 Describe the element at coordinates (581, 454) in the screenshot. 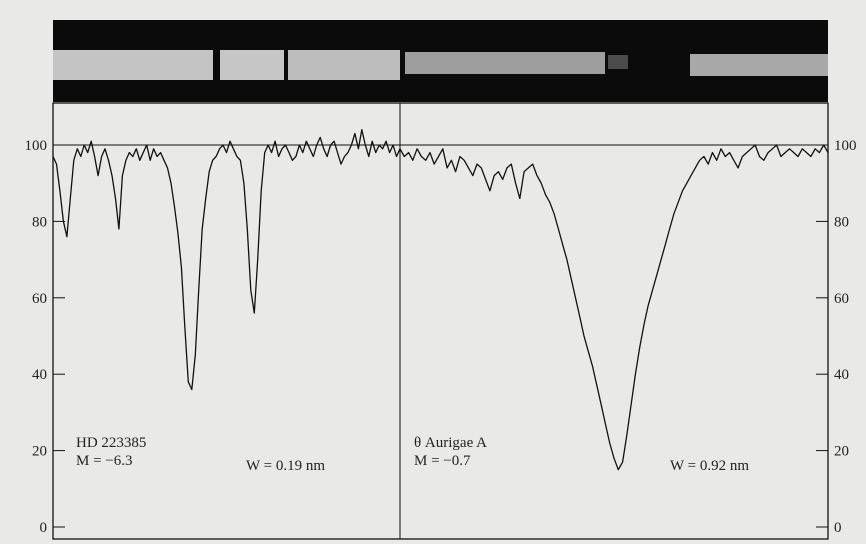

I see `annotations-right: θ Aurigae A M = −0.7 W = 0.92 nm` at that location.